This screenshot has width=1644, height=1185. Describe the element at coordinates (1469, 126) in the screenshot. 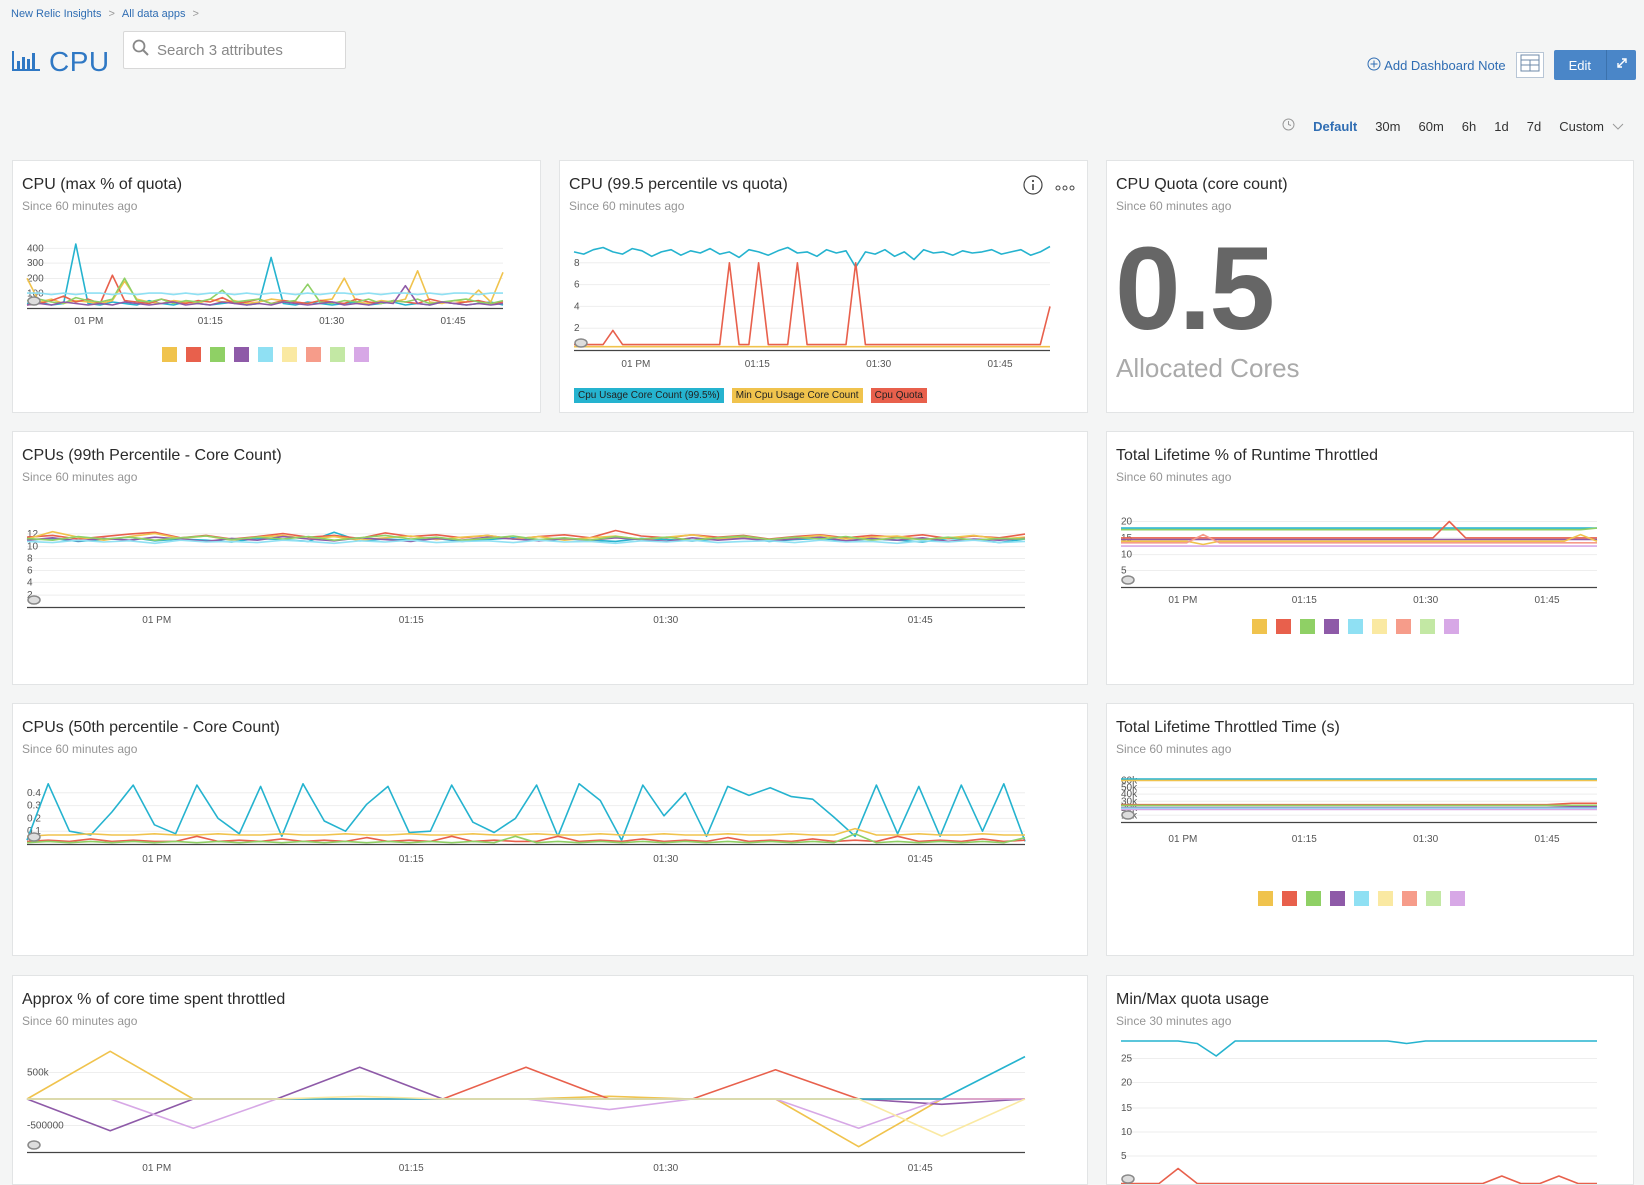

I see `time-option-6h: 6h` at that location.